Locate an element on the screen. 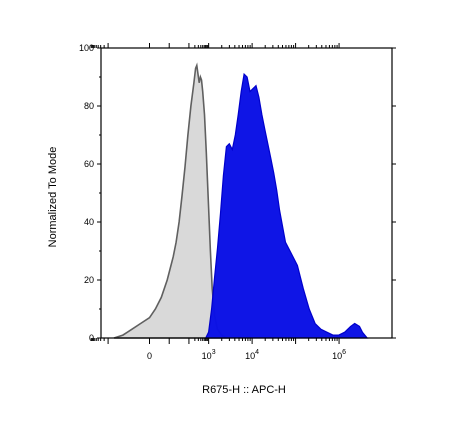 This screenshot has width=455, height=437. y-axis-label: Normalized To Mode is located at coordinates (53, 197).